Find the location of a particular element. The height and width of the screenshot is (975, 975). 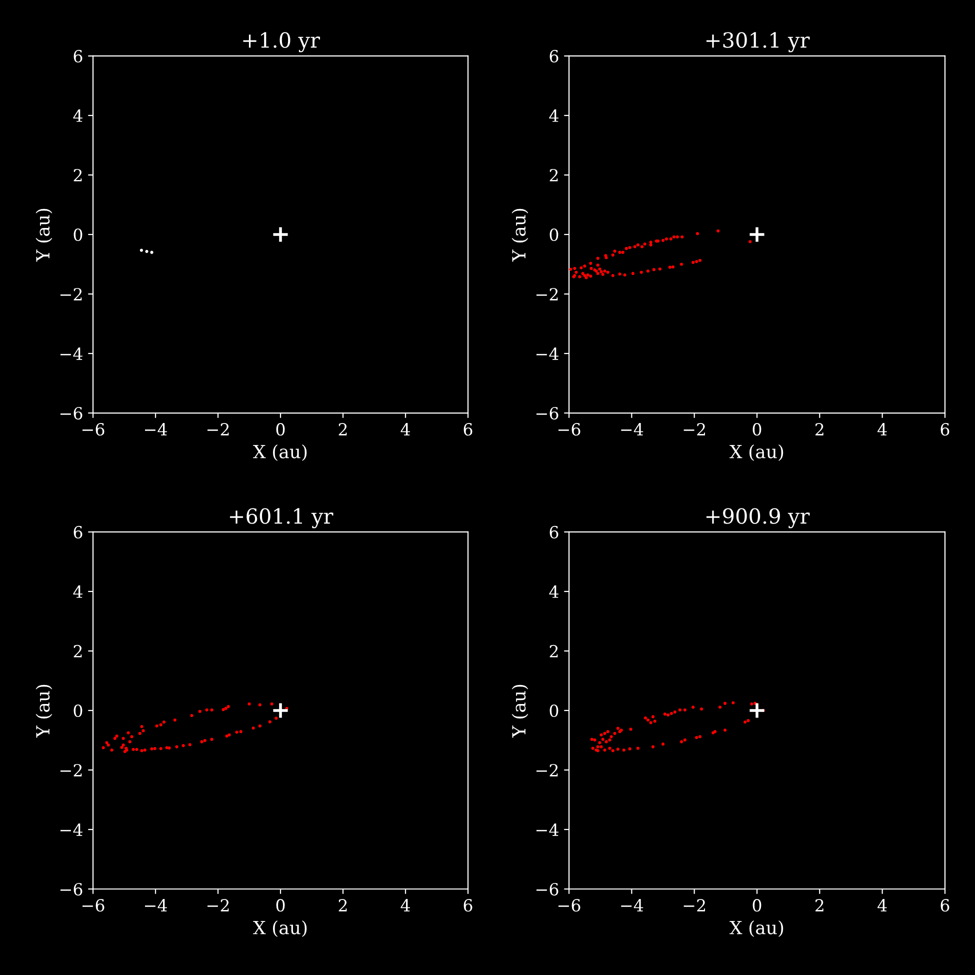

y-tick-label: 6 is located at coordinates (78, 532).